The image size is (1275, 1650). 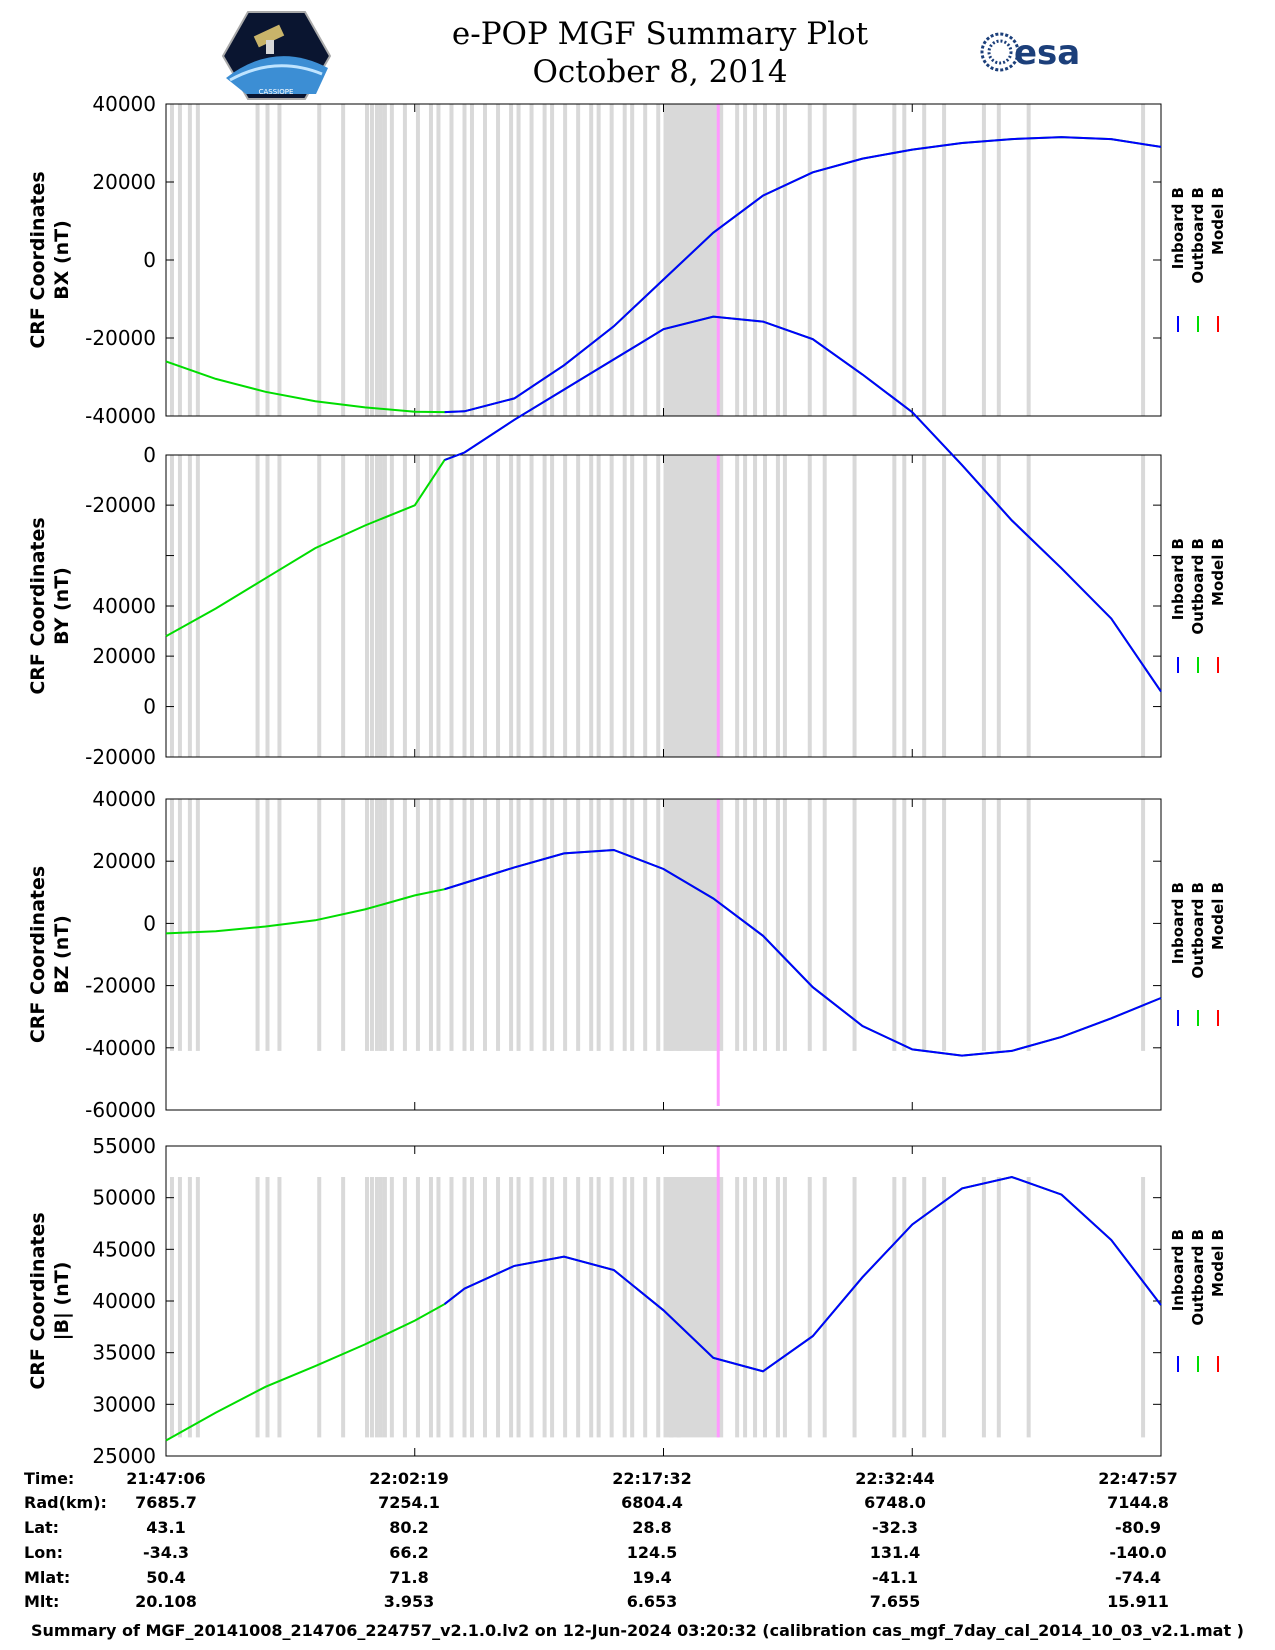 What do you see at coordinates (166, 1502) in the screenshot?
I see `table-cell: 7685.7` at bounding box center [166, 1502].